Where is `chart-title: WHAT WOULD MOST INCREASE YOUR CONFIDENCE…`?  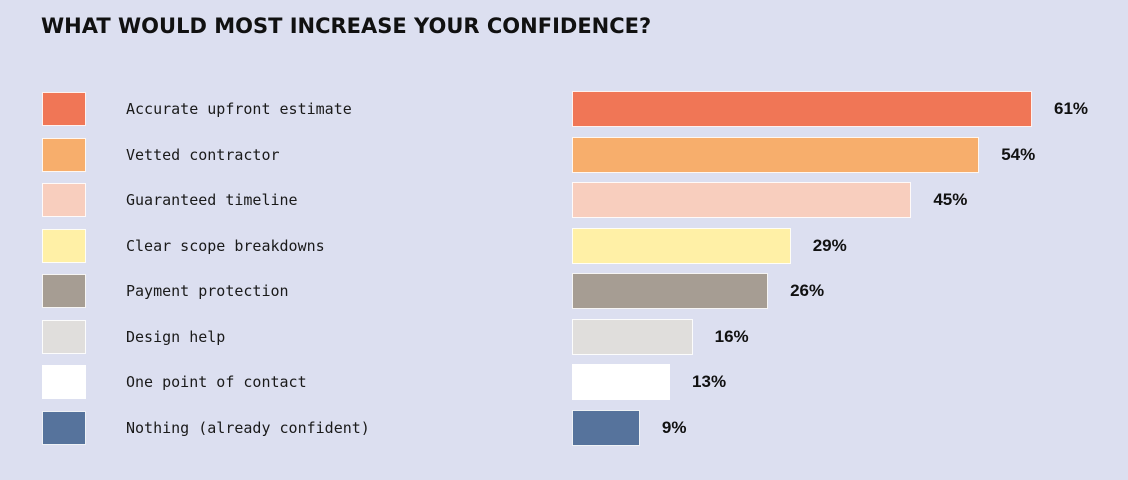 chart-title: WHAT WOULD MOST INCREASE YOUR CONFIDENCE… is located at coordinates (346, 26).